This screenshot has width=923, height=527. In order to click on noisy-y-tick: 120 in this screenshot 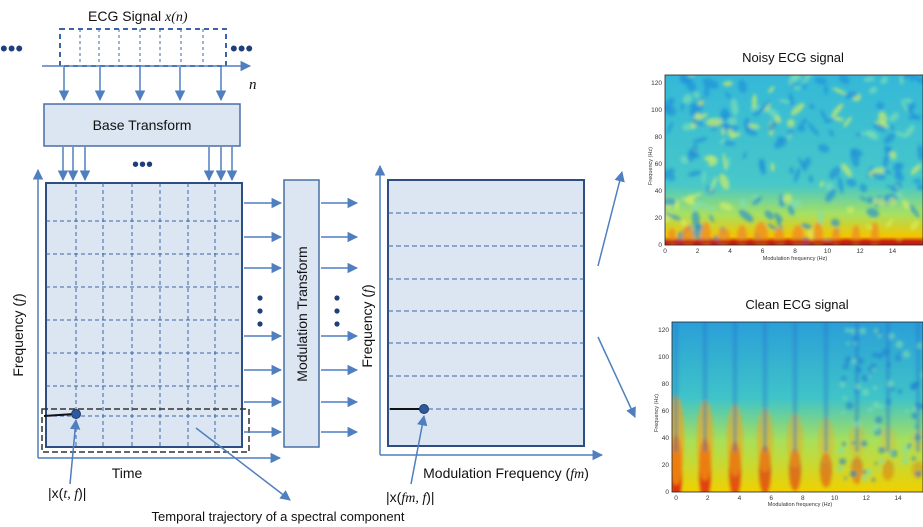, I will do `click(656, 83)`.